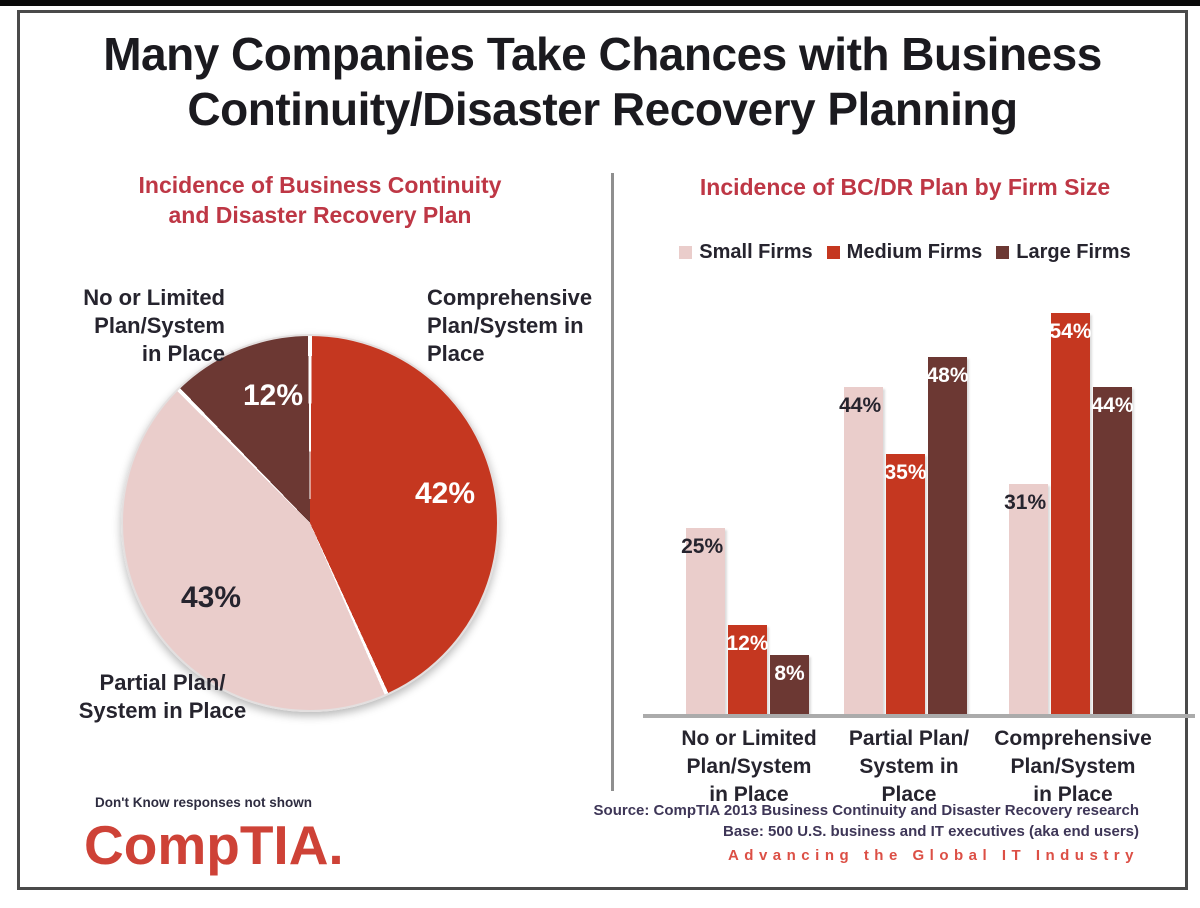 This screenshot has height=908, width=1200. What do you see at coordinates (1003, 252) in the screenshot?
I see `legend-swatch-large-firms` at bounding box center [1003, 252].